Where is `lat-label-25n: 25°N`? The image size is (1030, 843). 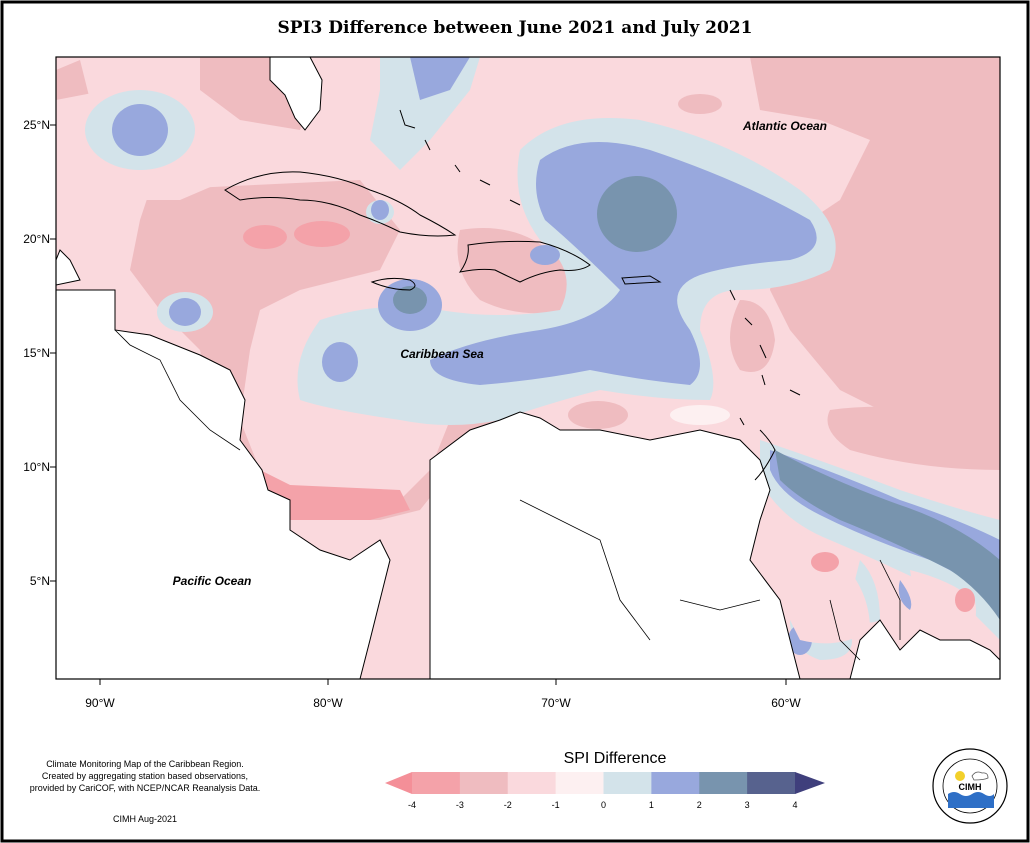 lat-label-25n: 25°N is located at coordinates (36, 125).